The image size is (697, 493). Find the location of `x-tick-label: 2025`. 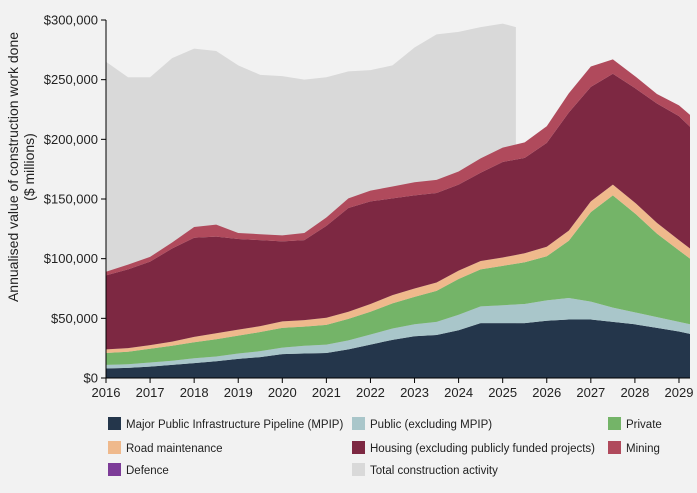

x-tick-label: 2025 is located at coordinates (502, 392).